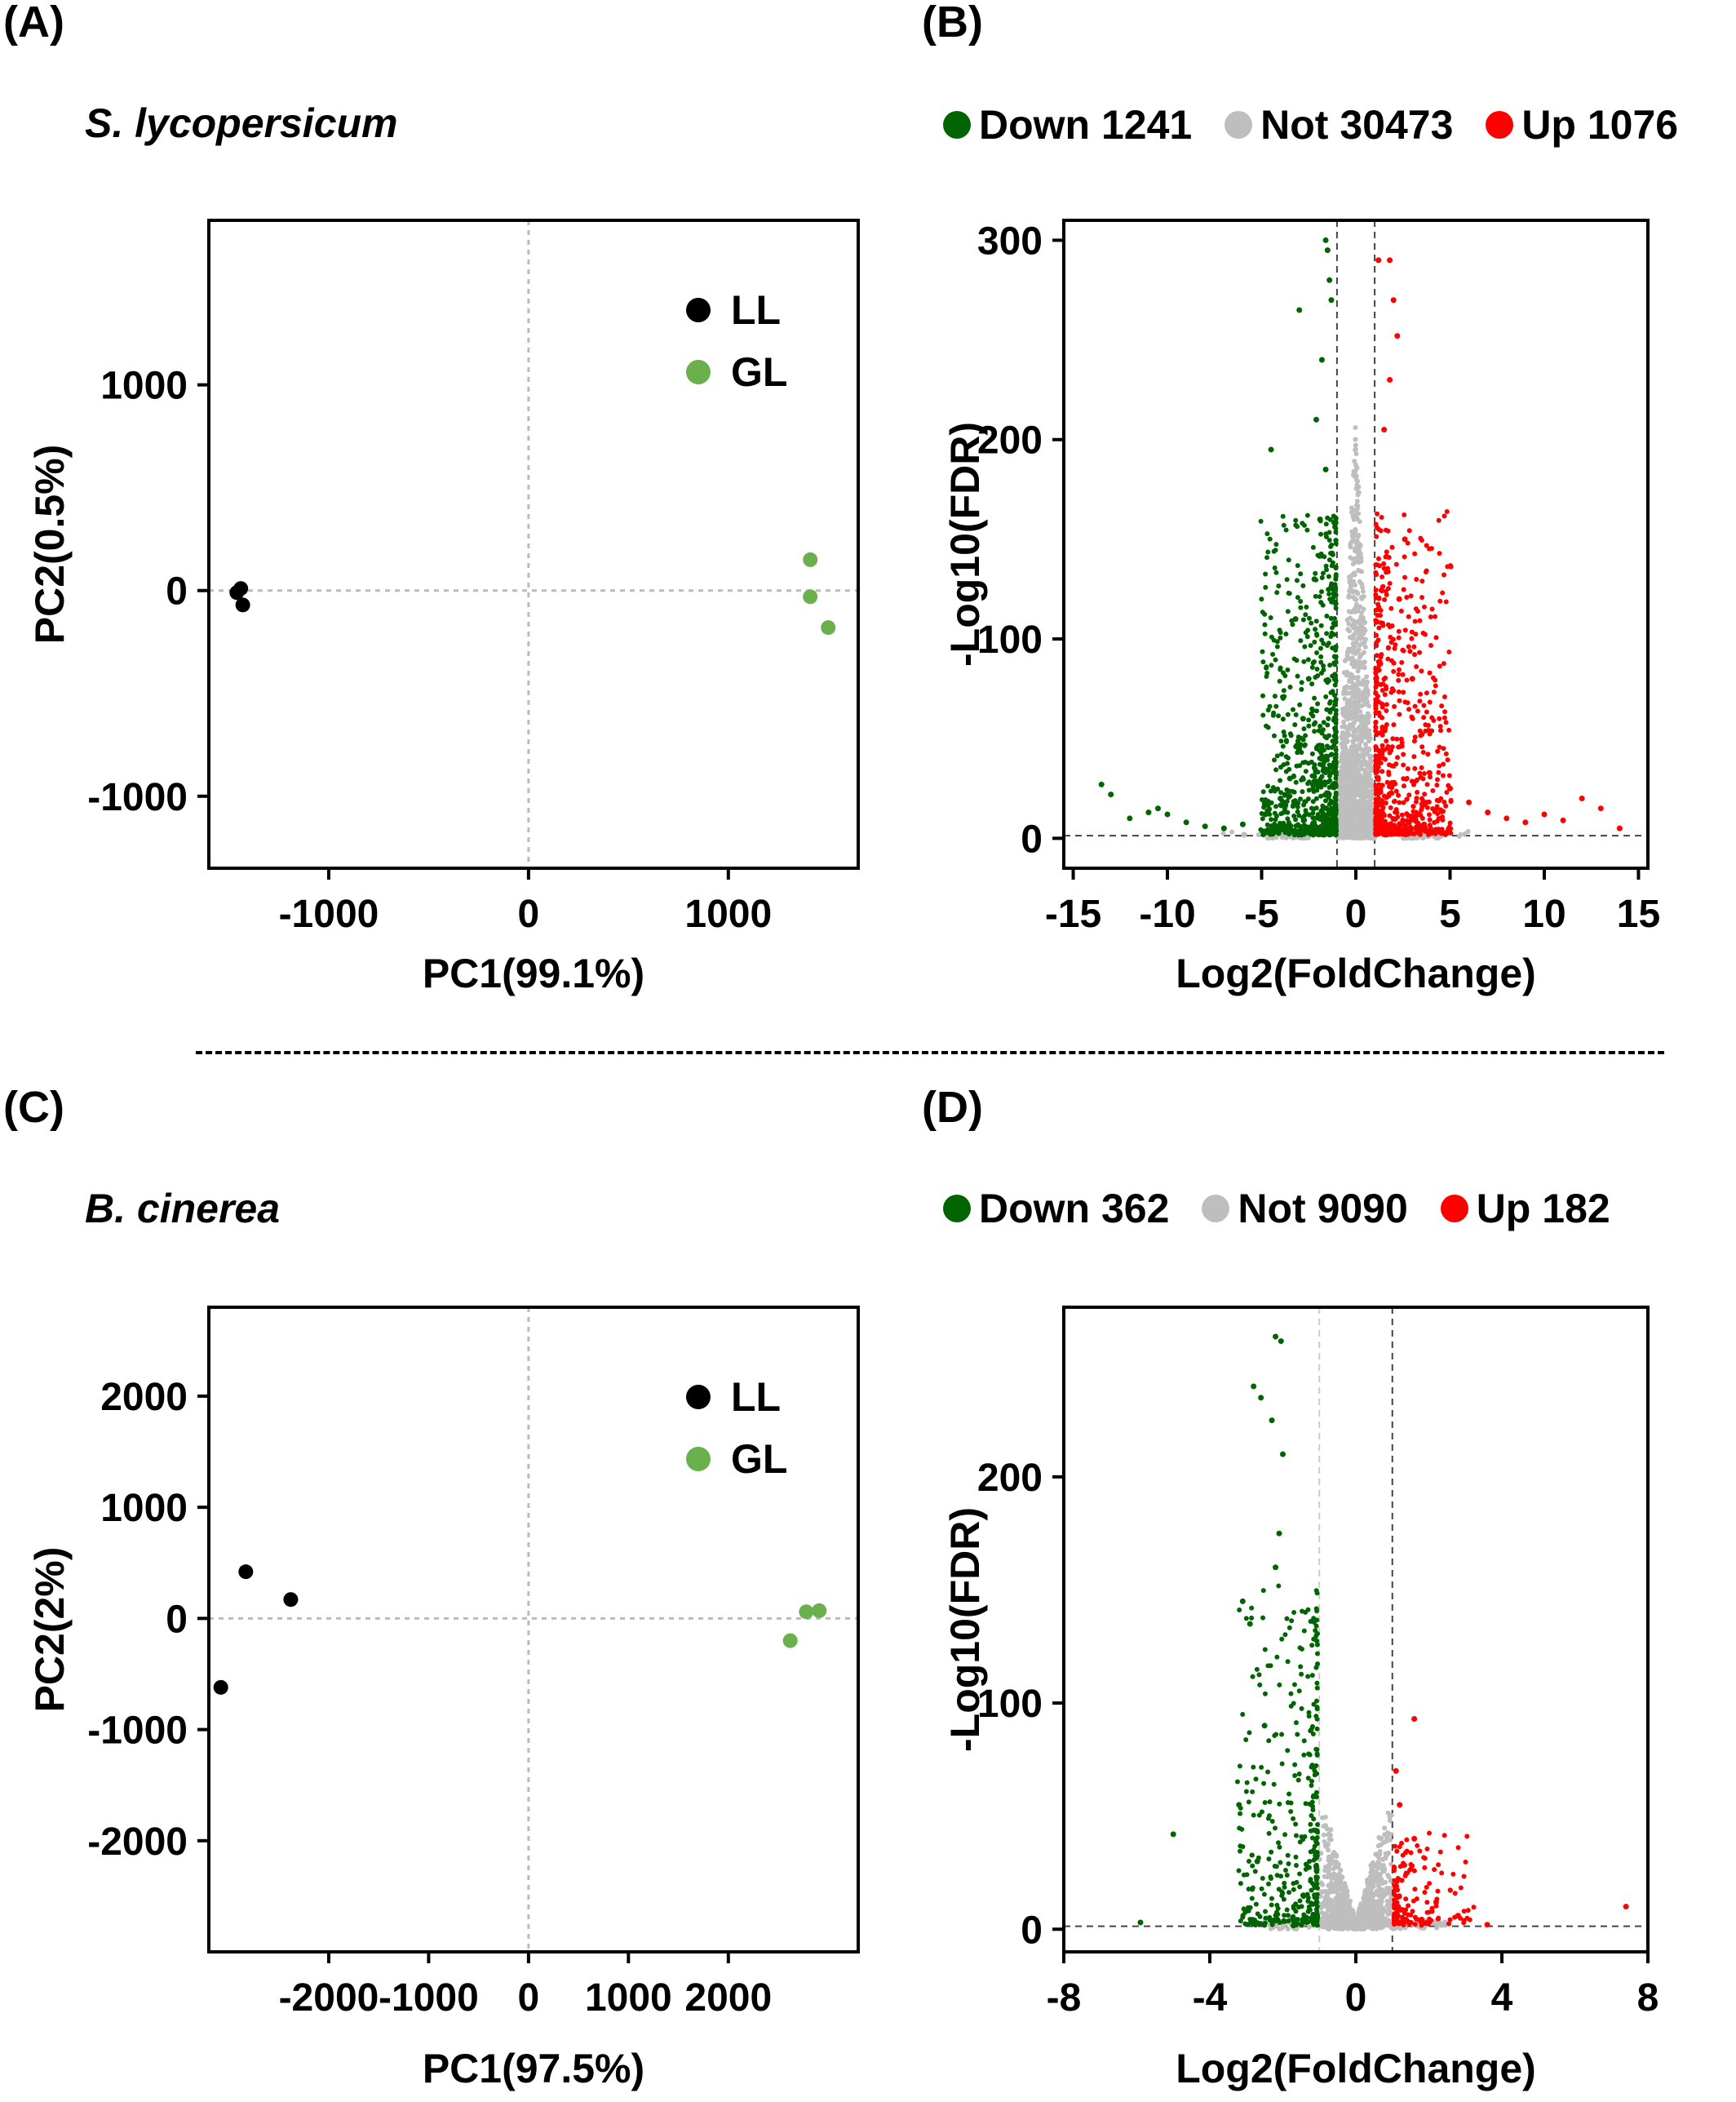 Image resolution: width=1736 pixels, height=2102 pixels. What do you see at coordinates (1032, 840) in the screenshot?
I see `chart-b-ytick-label: 0` at bounding box center [1032, 840].